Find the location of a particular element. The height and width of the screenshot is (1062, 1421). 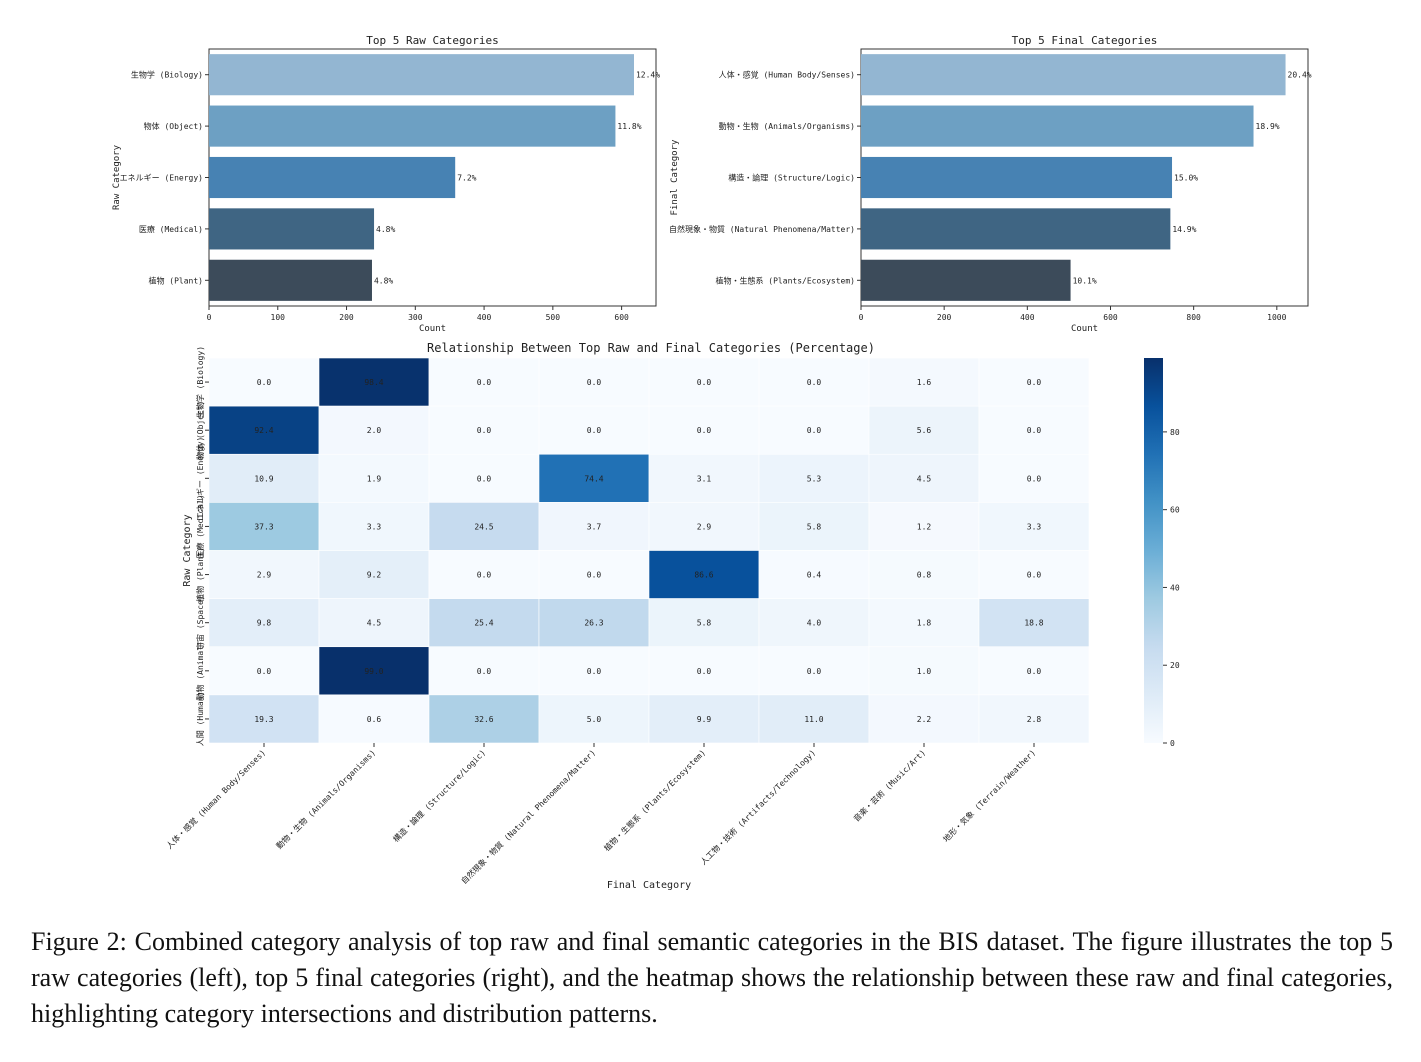

heatmap-column-label: 地形・気象 (Terrain/Weather) is located at coordinates (989, 795).